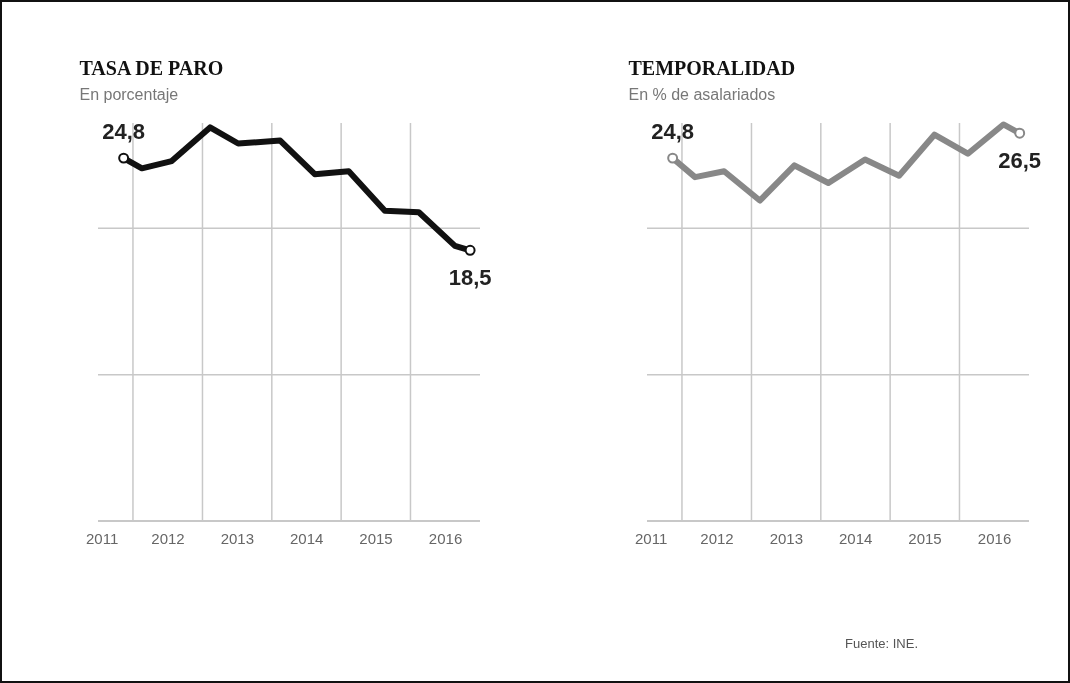 The height and width of the screenshot is (683, 1070). Describe the element at coordinates (470, 278) in the screenshot. I see `data-label: 18,5` at that location.